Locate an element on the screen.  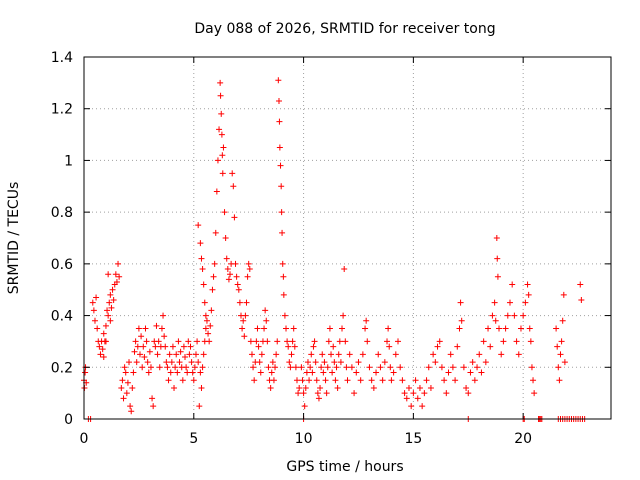
x-tick-label: 10 is located at coordinates (304, 439).